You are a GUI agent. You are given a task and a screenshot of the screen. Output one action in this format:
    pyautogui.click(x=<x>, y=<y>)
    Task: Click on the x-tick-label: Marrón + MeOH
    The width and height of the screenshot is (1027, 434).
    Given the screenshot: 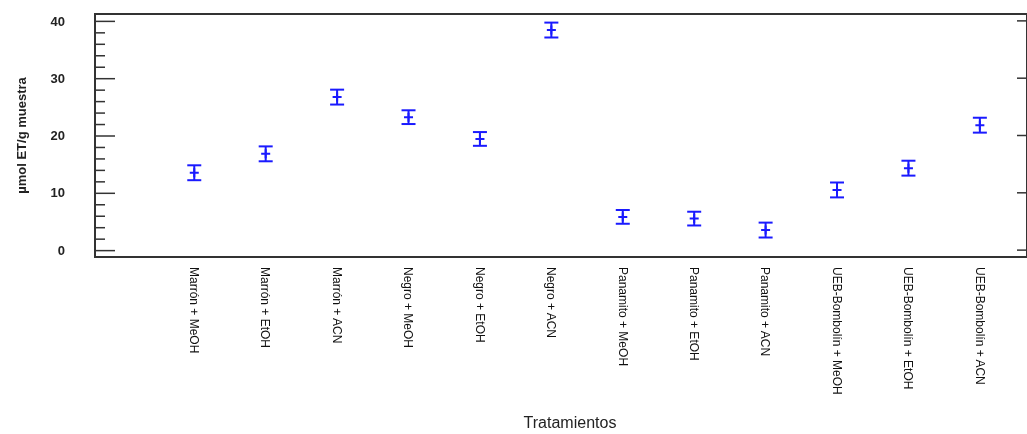 What is the action you would take?
    pyautogui.click(x=194, y=310)
    